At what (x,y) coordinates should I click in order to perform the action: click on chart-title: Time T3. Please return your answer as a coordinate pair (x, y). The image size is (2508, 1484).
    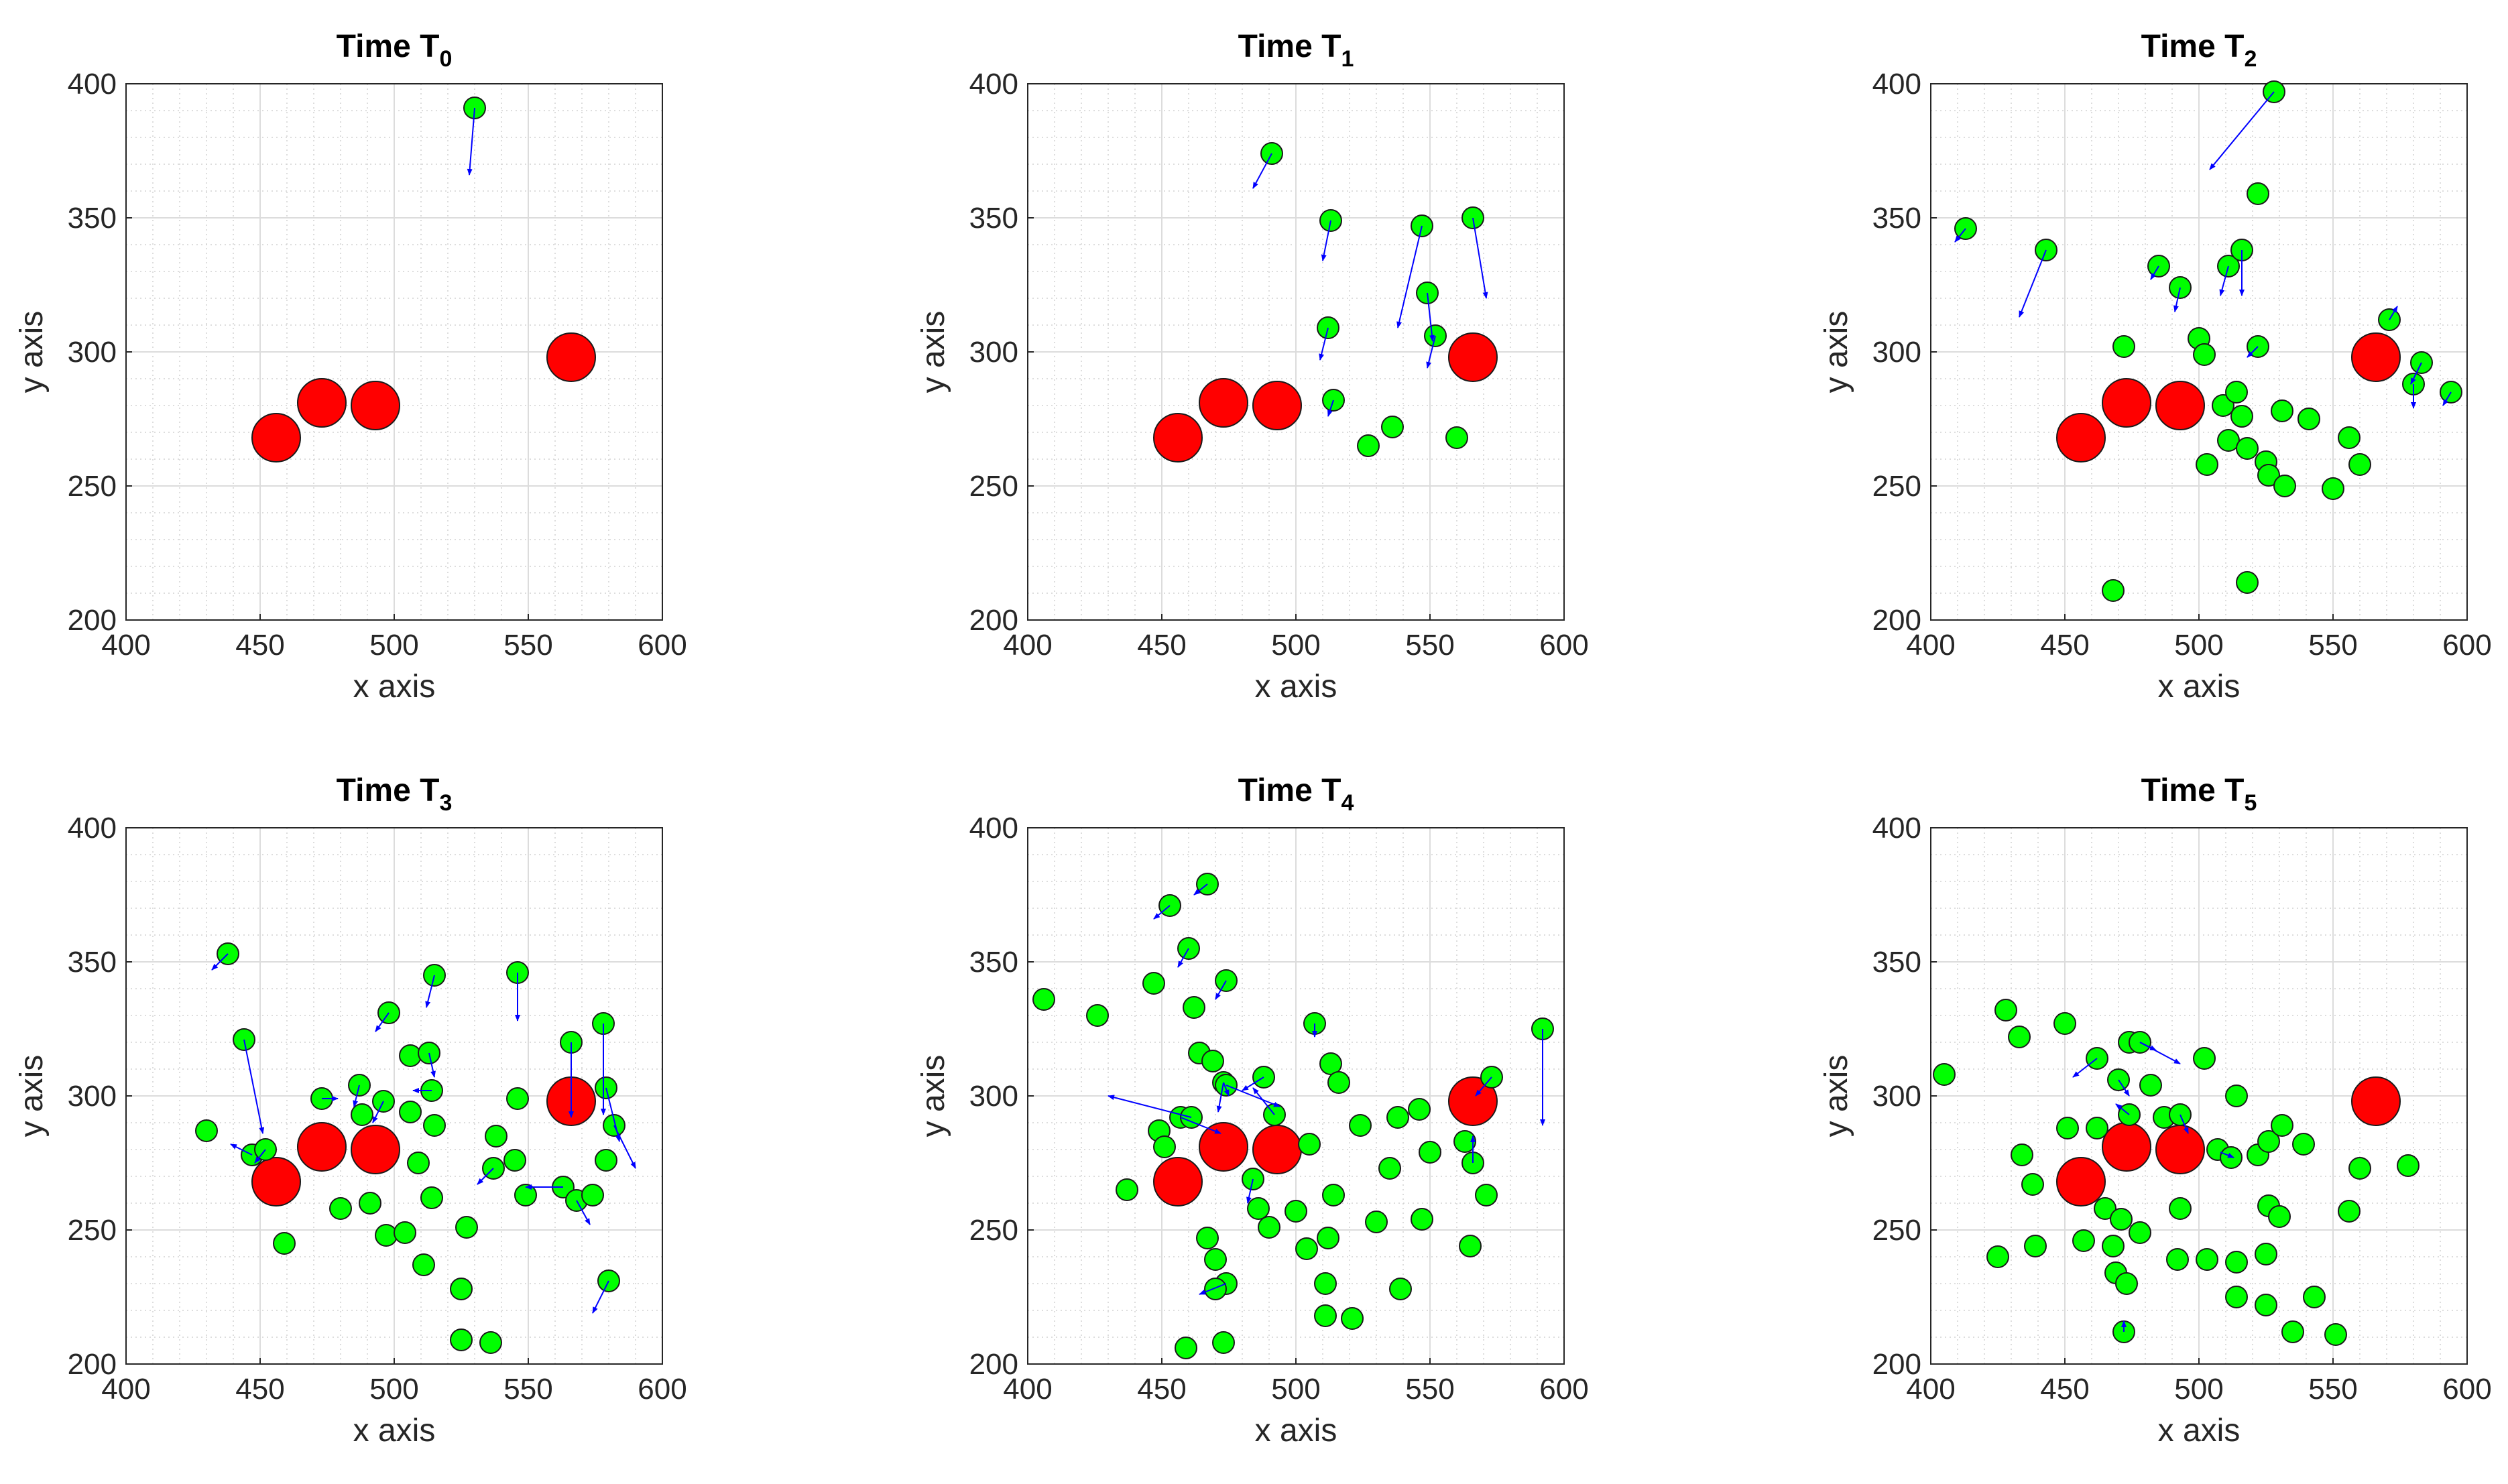
    Looking at the image, I should click on (395, 794).